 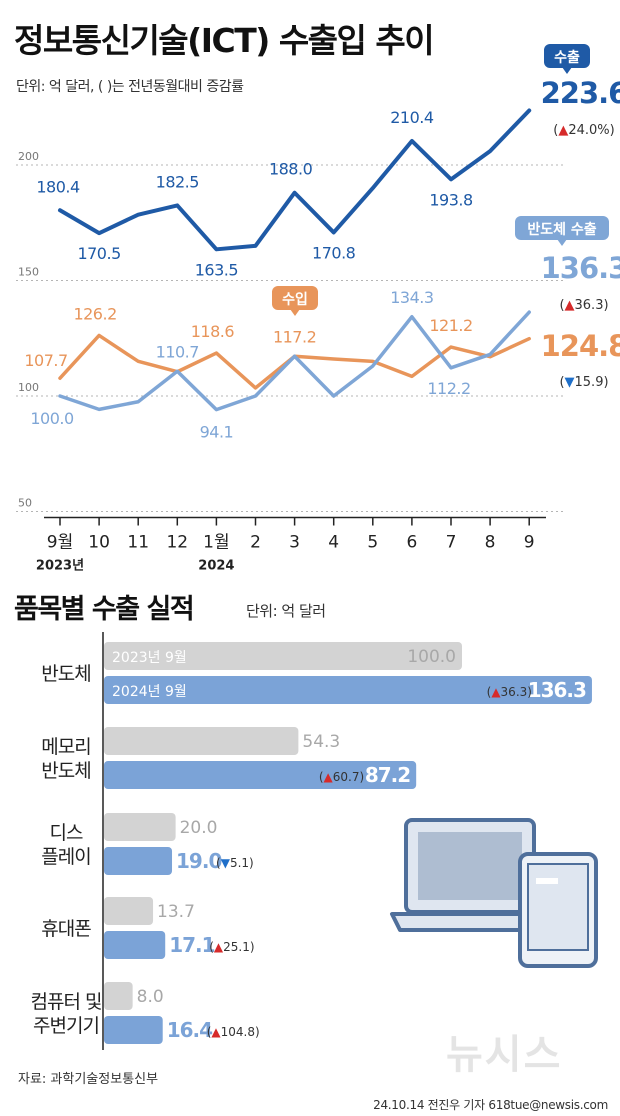 I want to click on unit-note: 단위: 억 달러, ( )는 전년동월대비 증감률, so click(x=130, y=87).